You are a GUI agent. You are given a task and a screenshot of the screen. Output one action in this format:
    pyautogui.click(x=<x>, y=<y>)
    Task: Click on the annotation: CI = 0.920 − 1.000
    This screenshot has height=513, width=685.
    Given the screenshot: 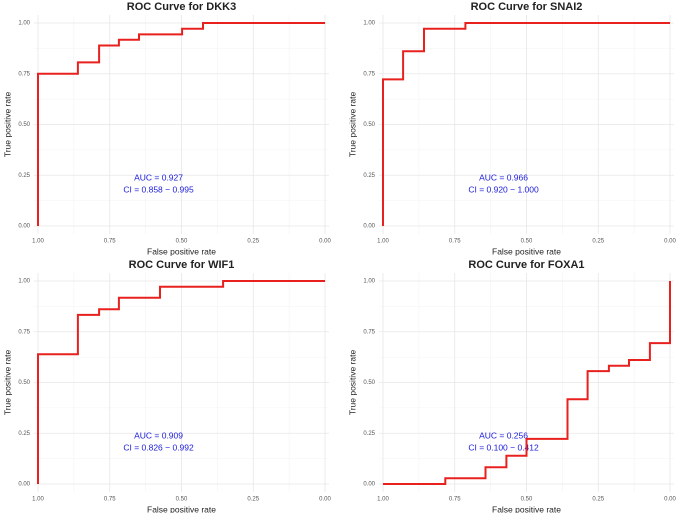 What is the action you would take?
    pyautogui.click(x=503, y=189)
    